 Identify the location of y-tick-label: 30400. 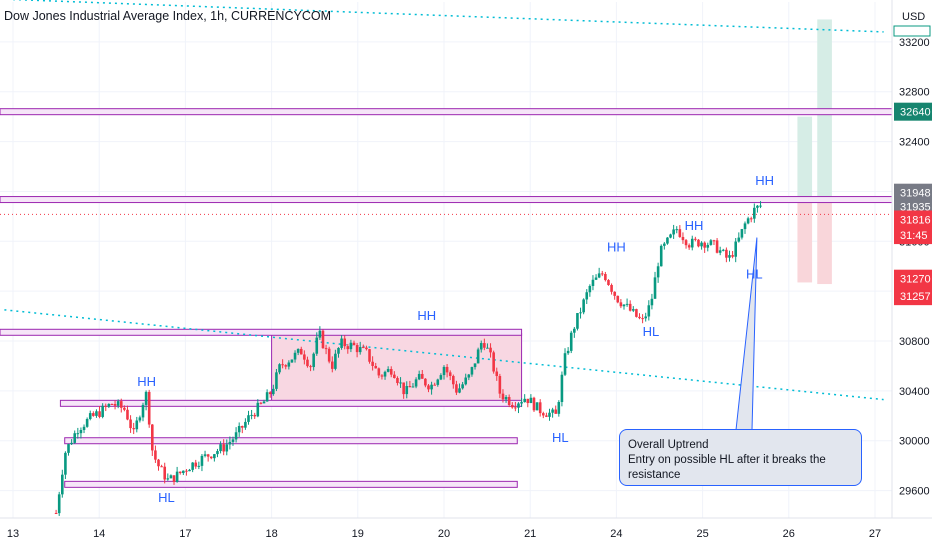
(914, 392).